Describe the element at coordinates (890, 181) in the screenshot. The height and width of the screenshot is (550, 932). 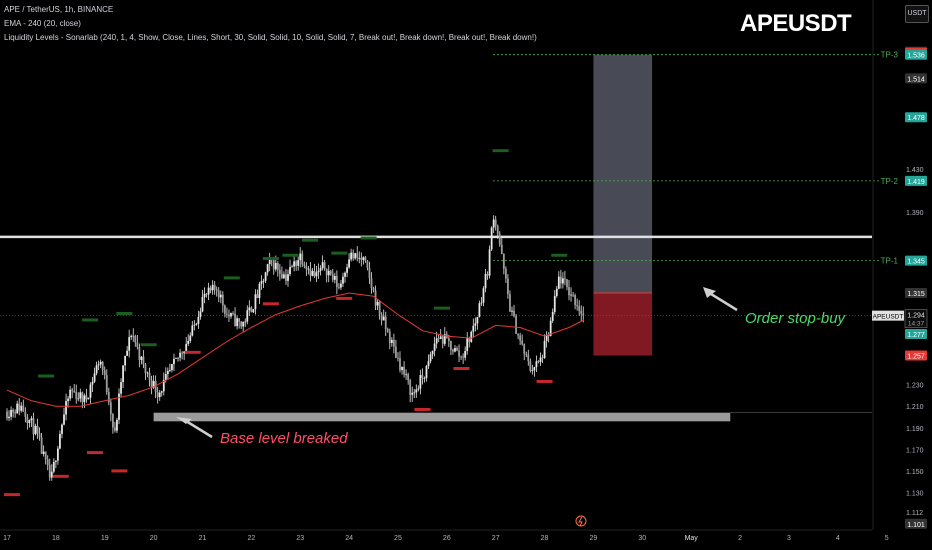
I see `tp-label-2: TP-2` at that location.